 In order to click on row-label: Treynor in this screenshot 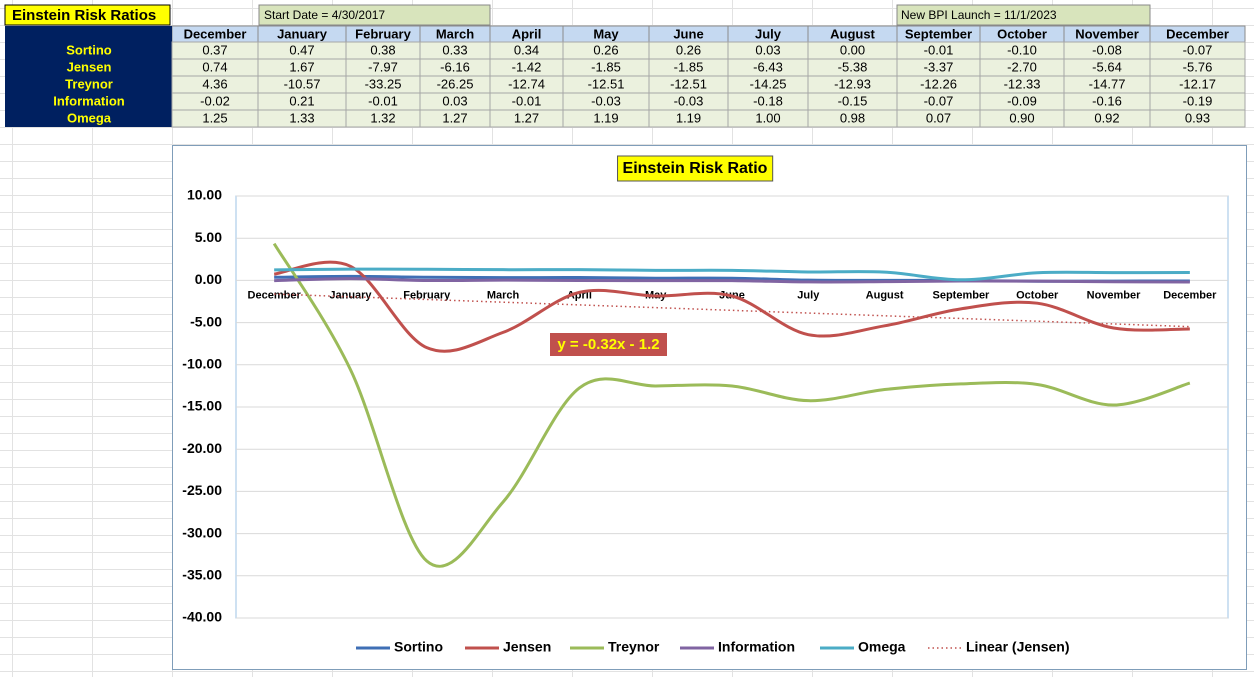, I will do `click(89, 83)`.